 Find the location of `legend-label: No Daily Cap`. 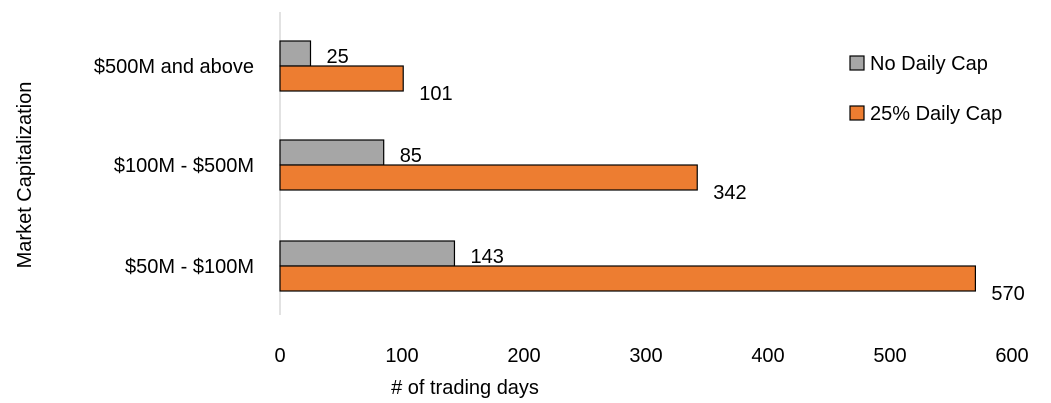

legend-label: No Daily Cap is located at coordinates (929, 64).